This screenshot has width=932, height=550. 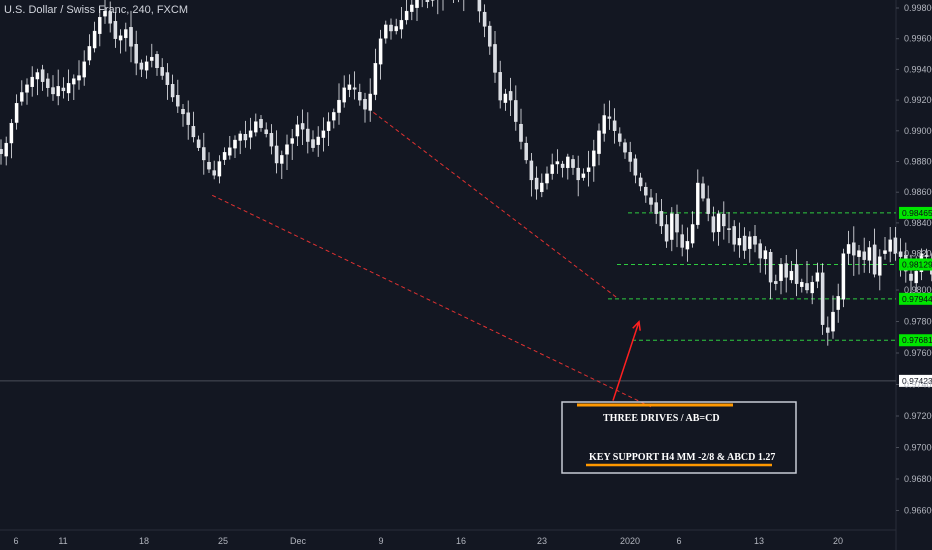 What do you see at coordinates (630, 541) in the screenshot?
I see `time-tick-label: 2020` at bounding box center [630, 541].